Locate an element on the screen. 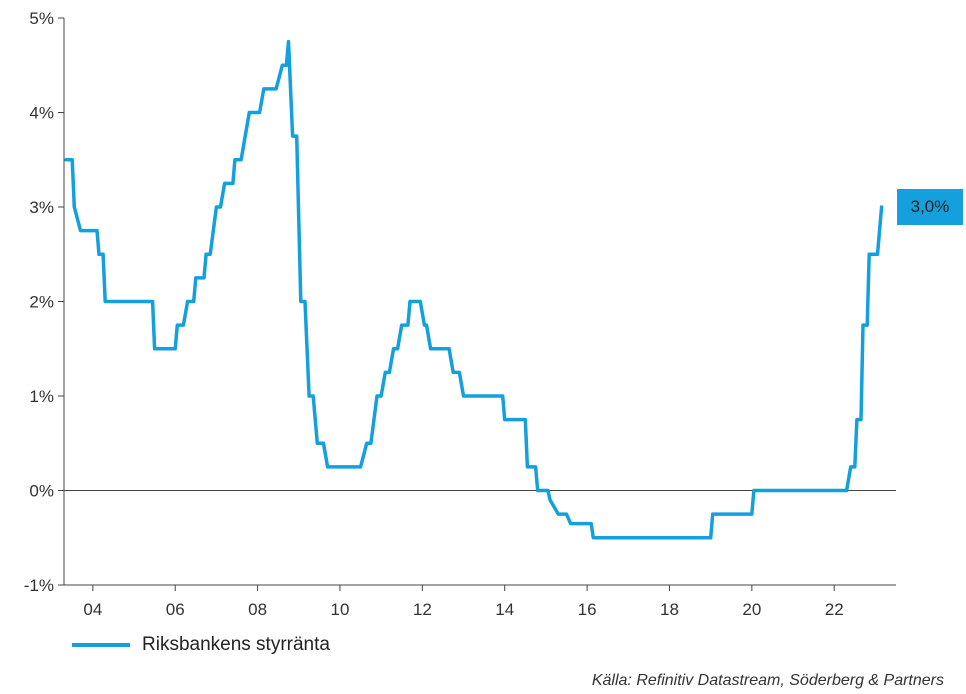 This screenshot has height=694, width=966. chart-annotation-layer: 3,0% is located at coordinates (930, 207).